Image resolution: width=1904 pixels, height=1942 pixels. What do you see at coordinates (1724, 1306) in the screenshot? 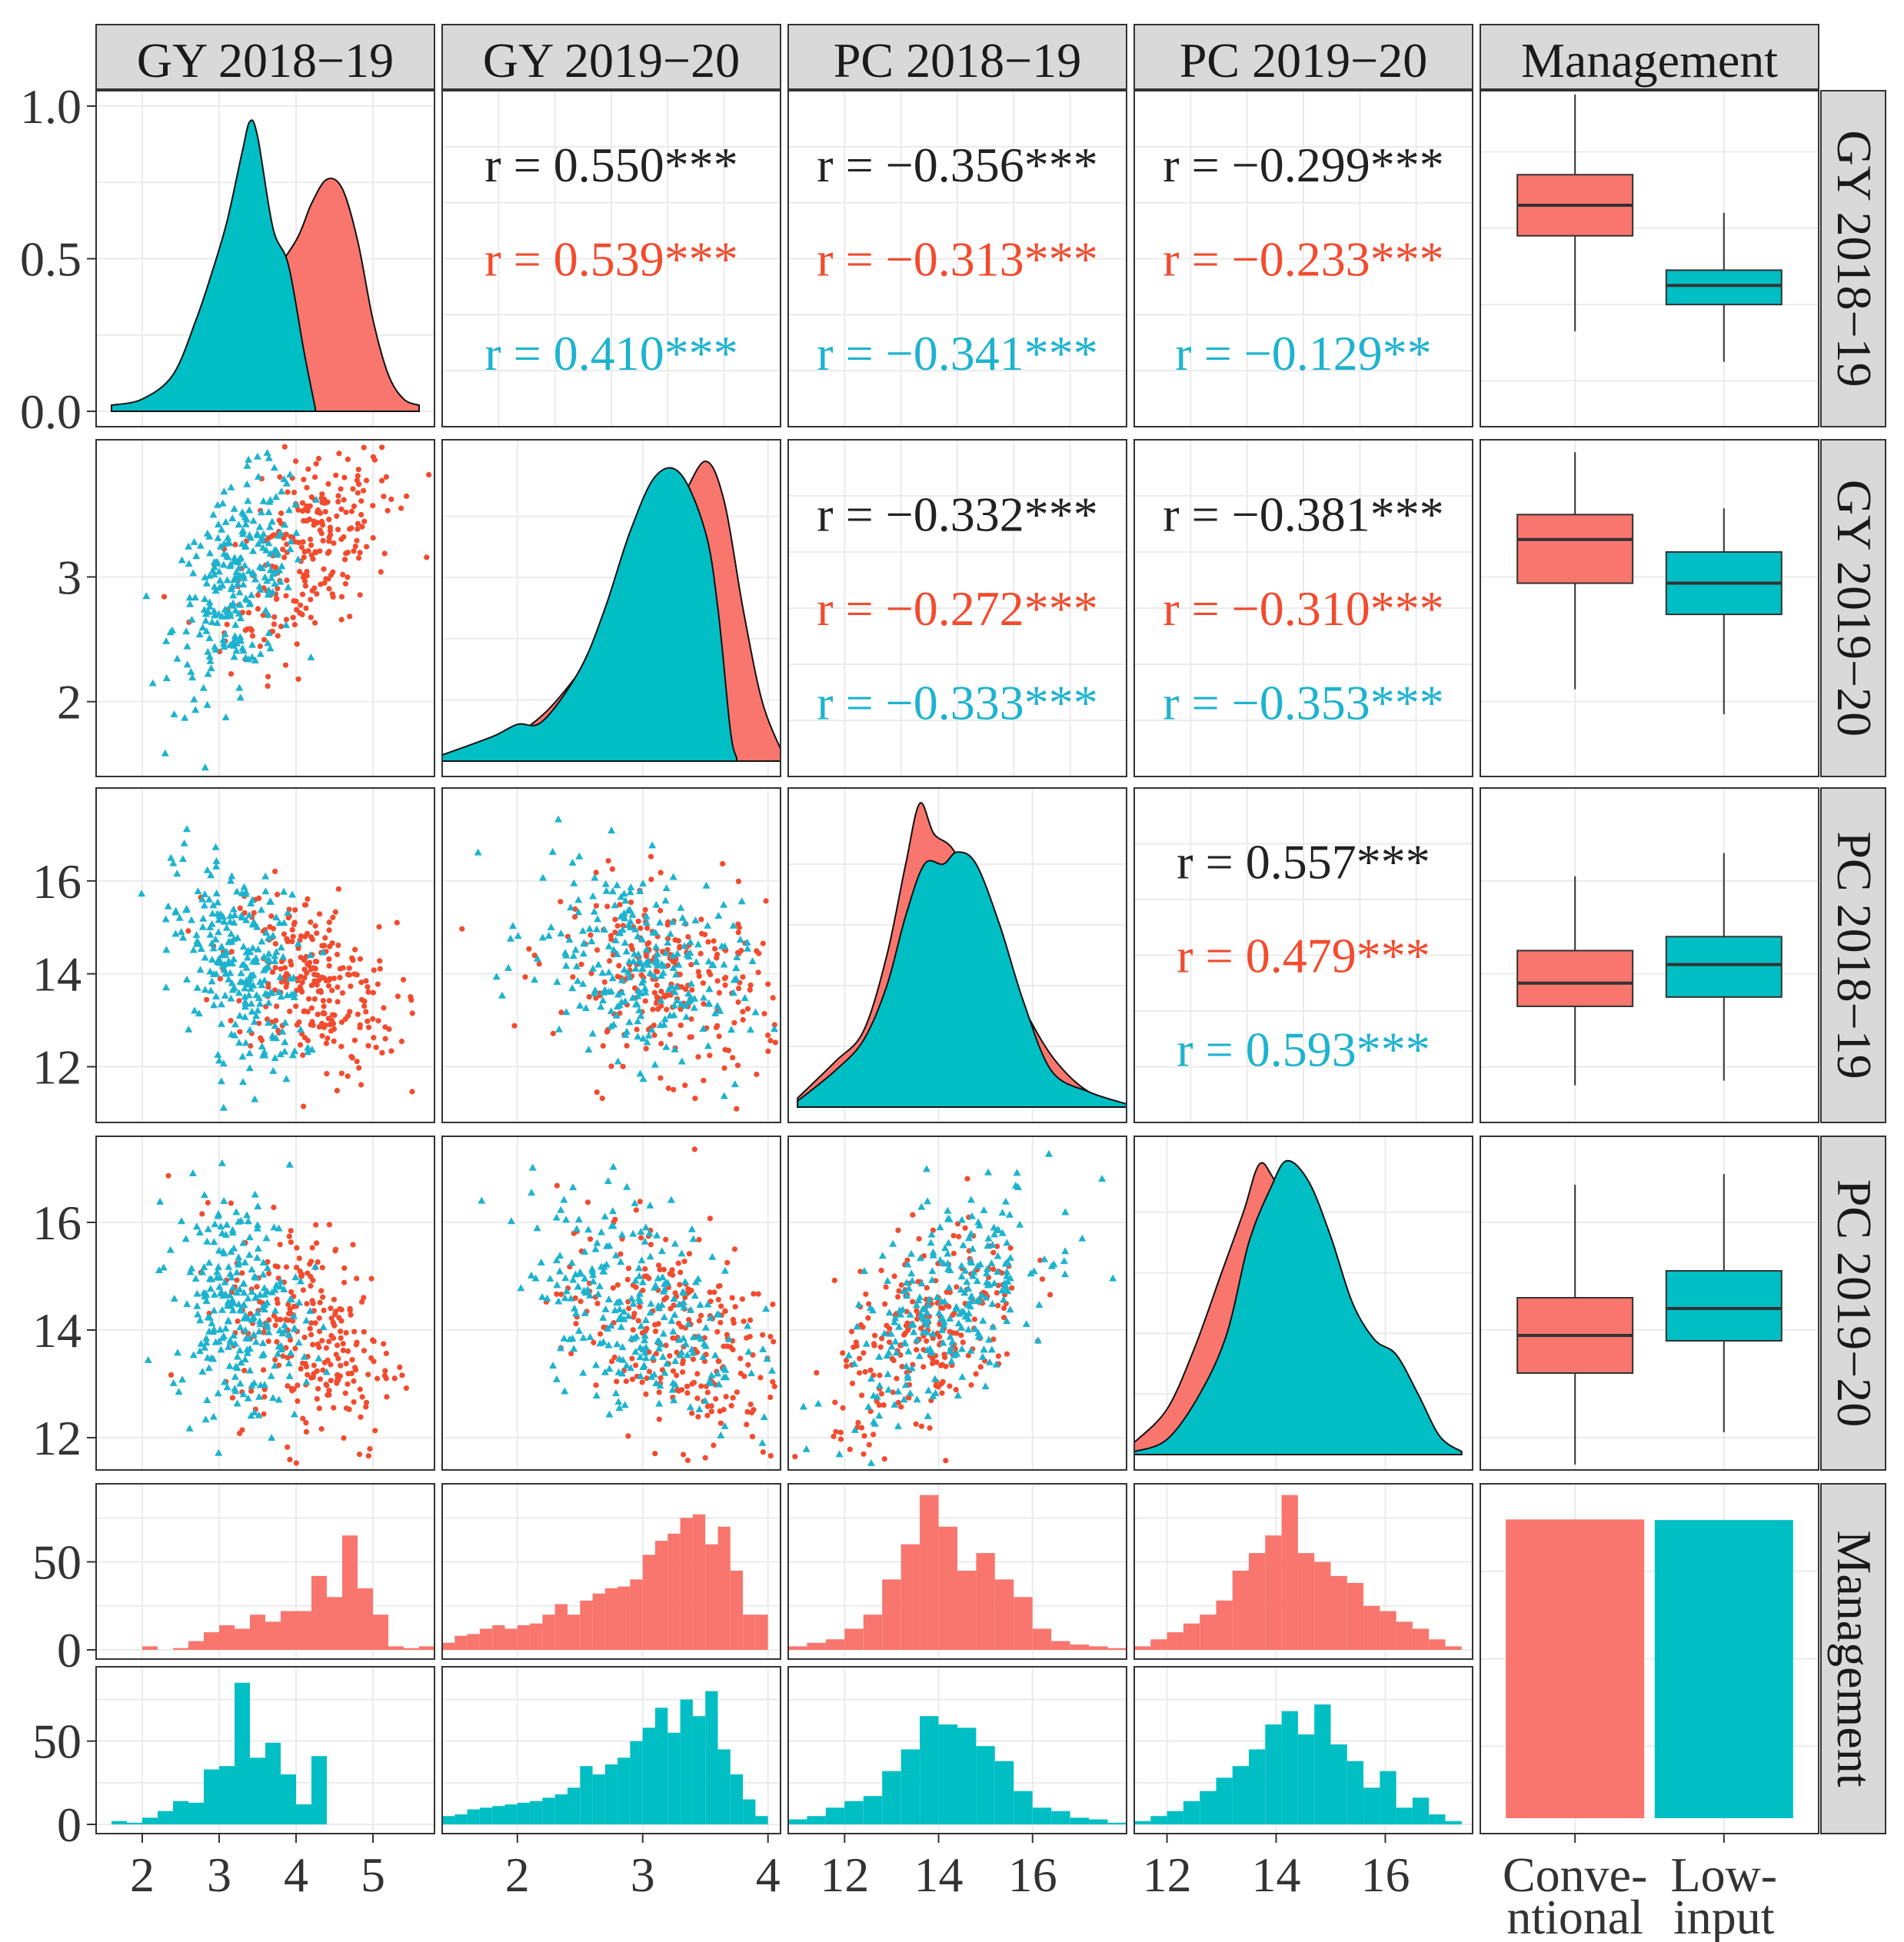
I see `boxplot-box-lowinput` at bounding box center [1724, 1306].